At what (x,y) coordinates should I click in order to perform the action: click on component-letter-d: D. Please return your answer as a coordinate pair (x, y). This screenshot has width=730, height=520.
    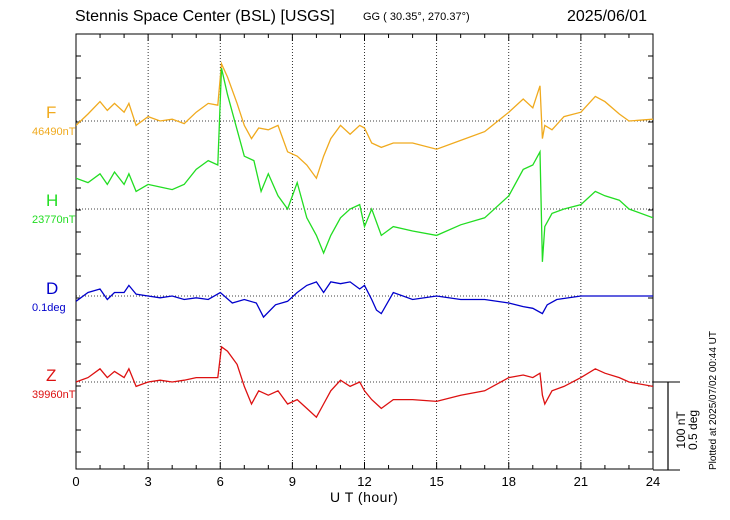
    Looking at the image, I should click on (52, 288).